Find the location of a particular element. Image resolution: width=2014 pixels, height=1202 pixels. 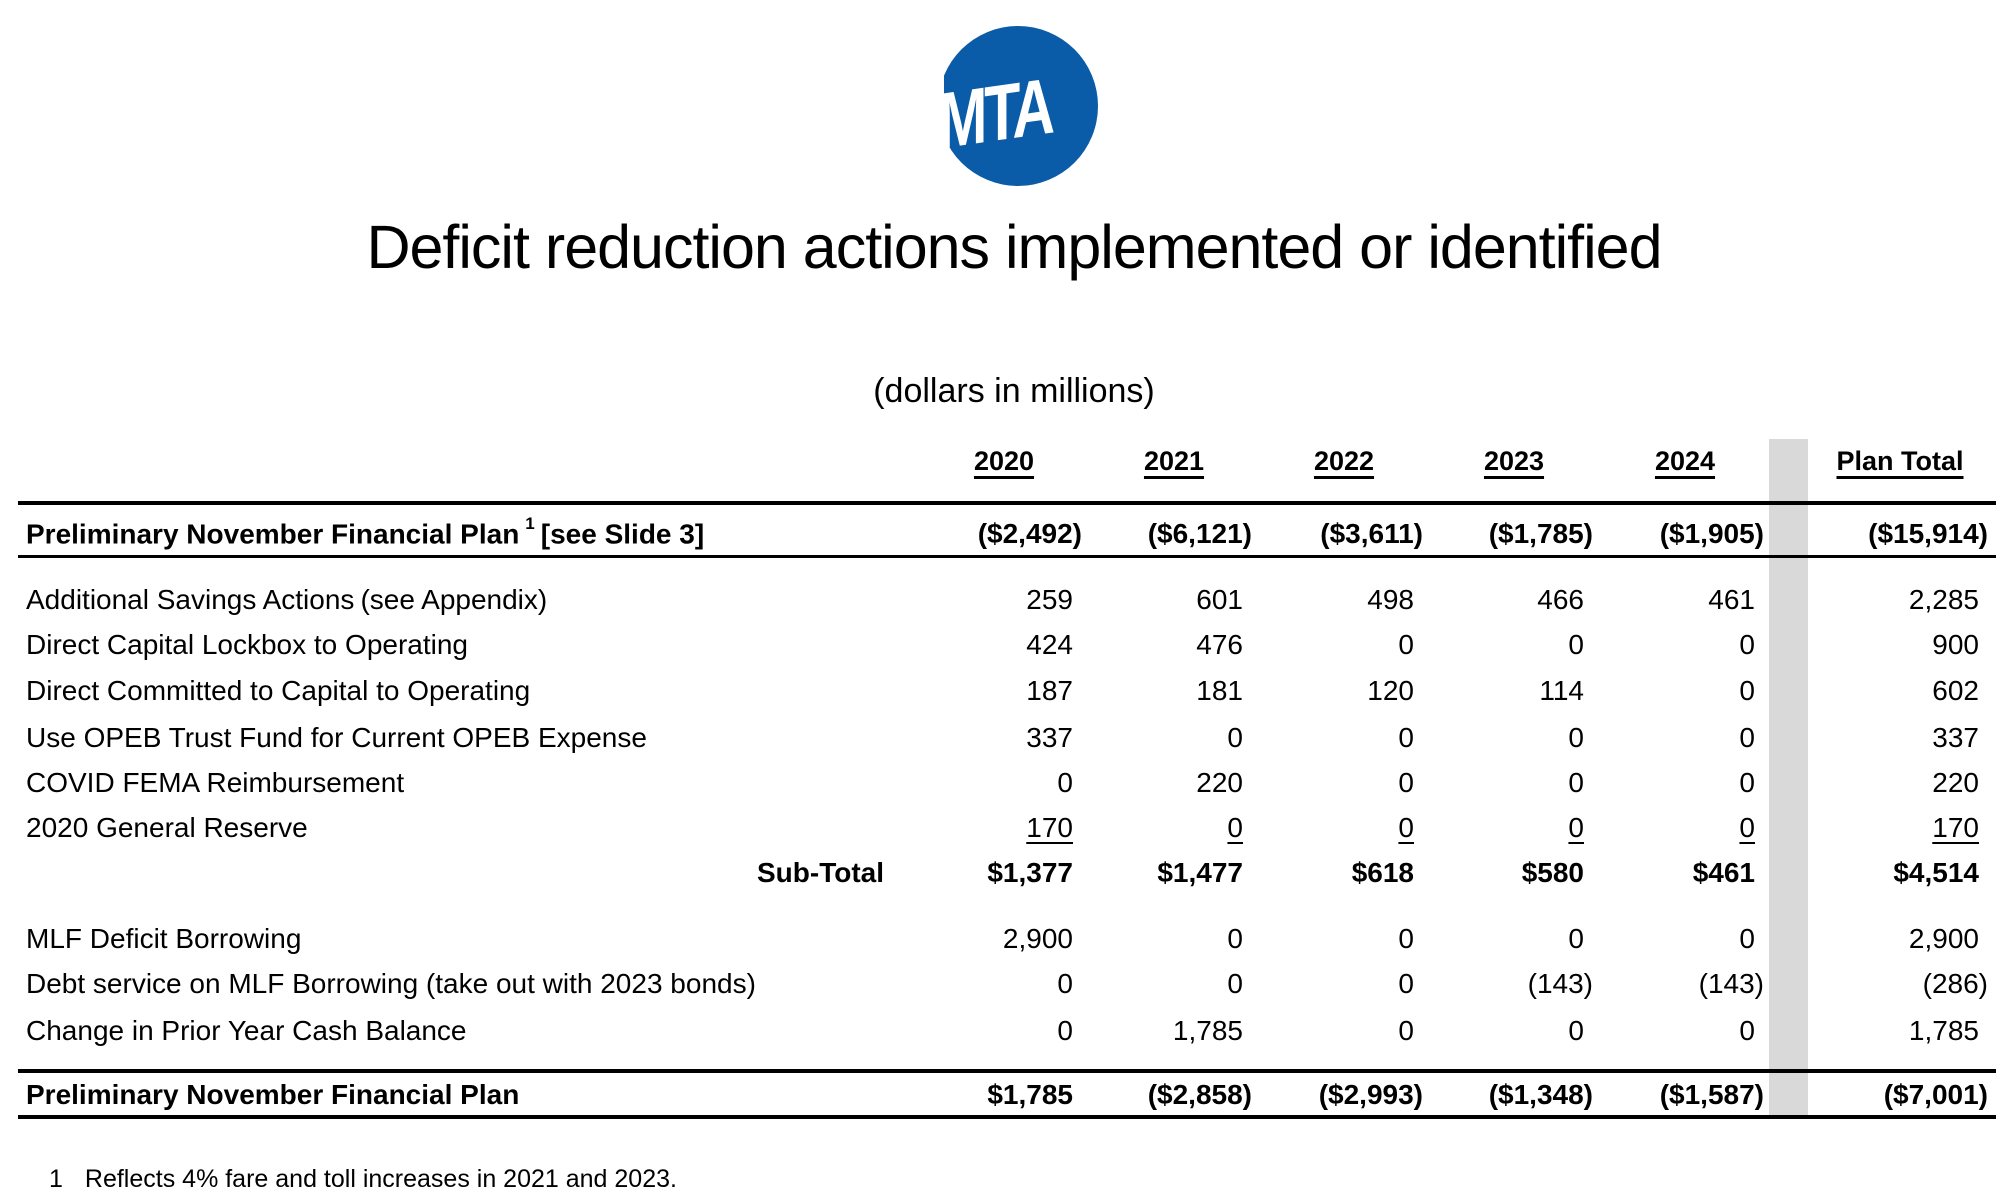

row-label: COVID FEMA Reimbursement is located at coordinates (215, 783).